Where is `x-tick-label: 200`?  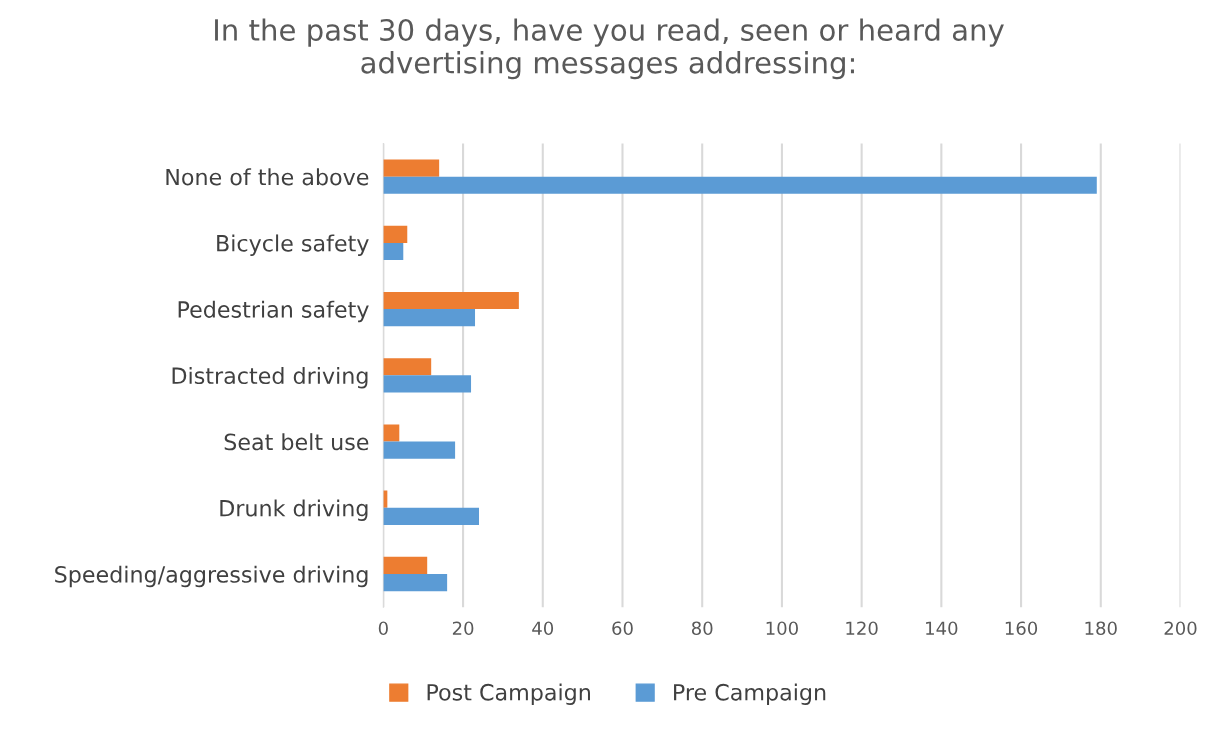 x-tick-label: 200 is located at coordinates (1180, 628).